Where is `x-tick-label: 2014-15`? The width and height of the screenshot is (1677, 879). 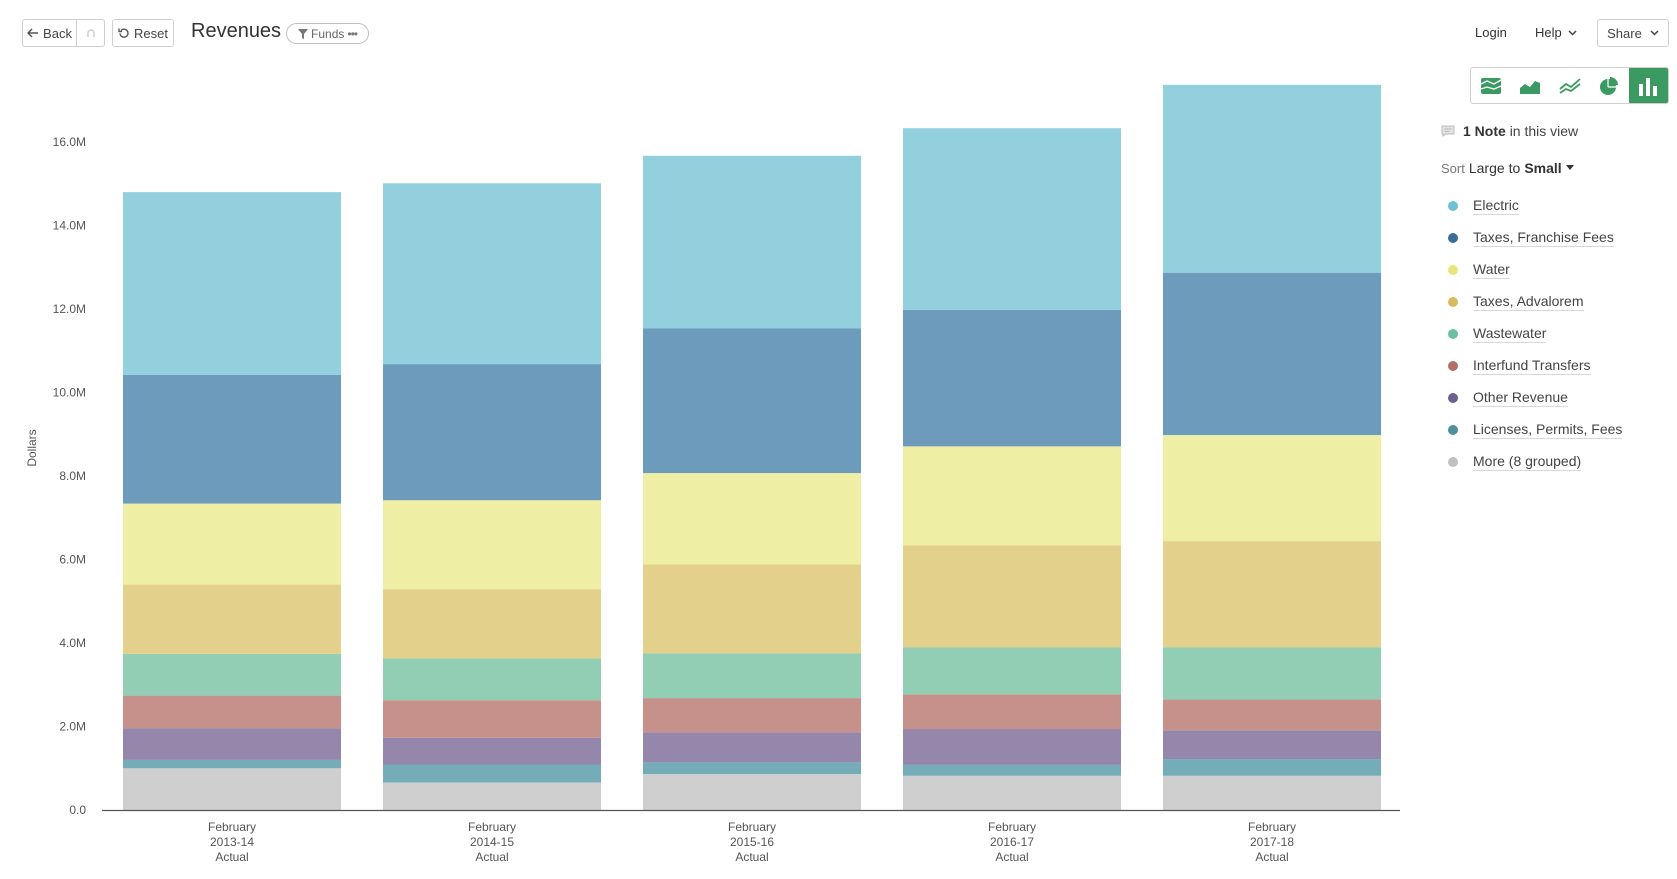
x-tick-label: 2014-15 is located at coordinates (492, 842).